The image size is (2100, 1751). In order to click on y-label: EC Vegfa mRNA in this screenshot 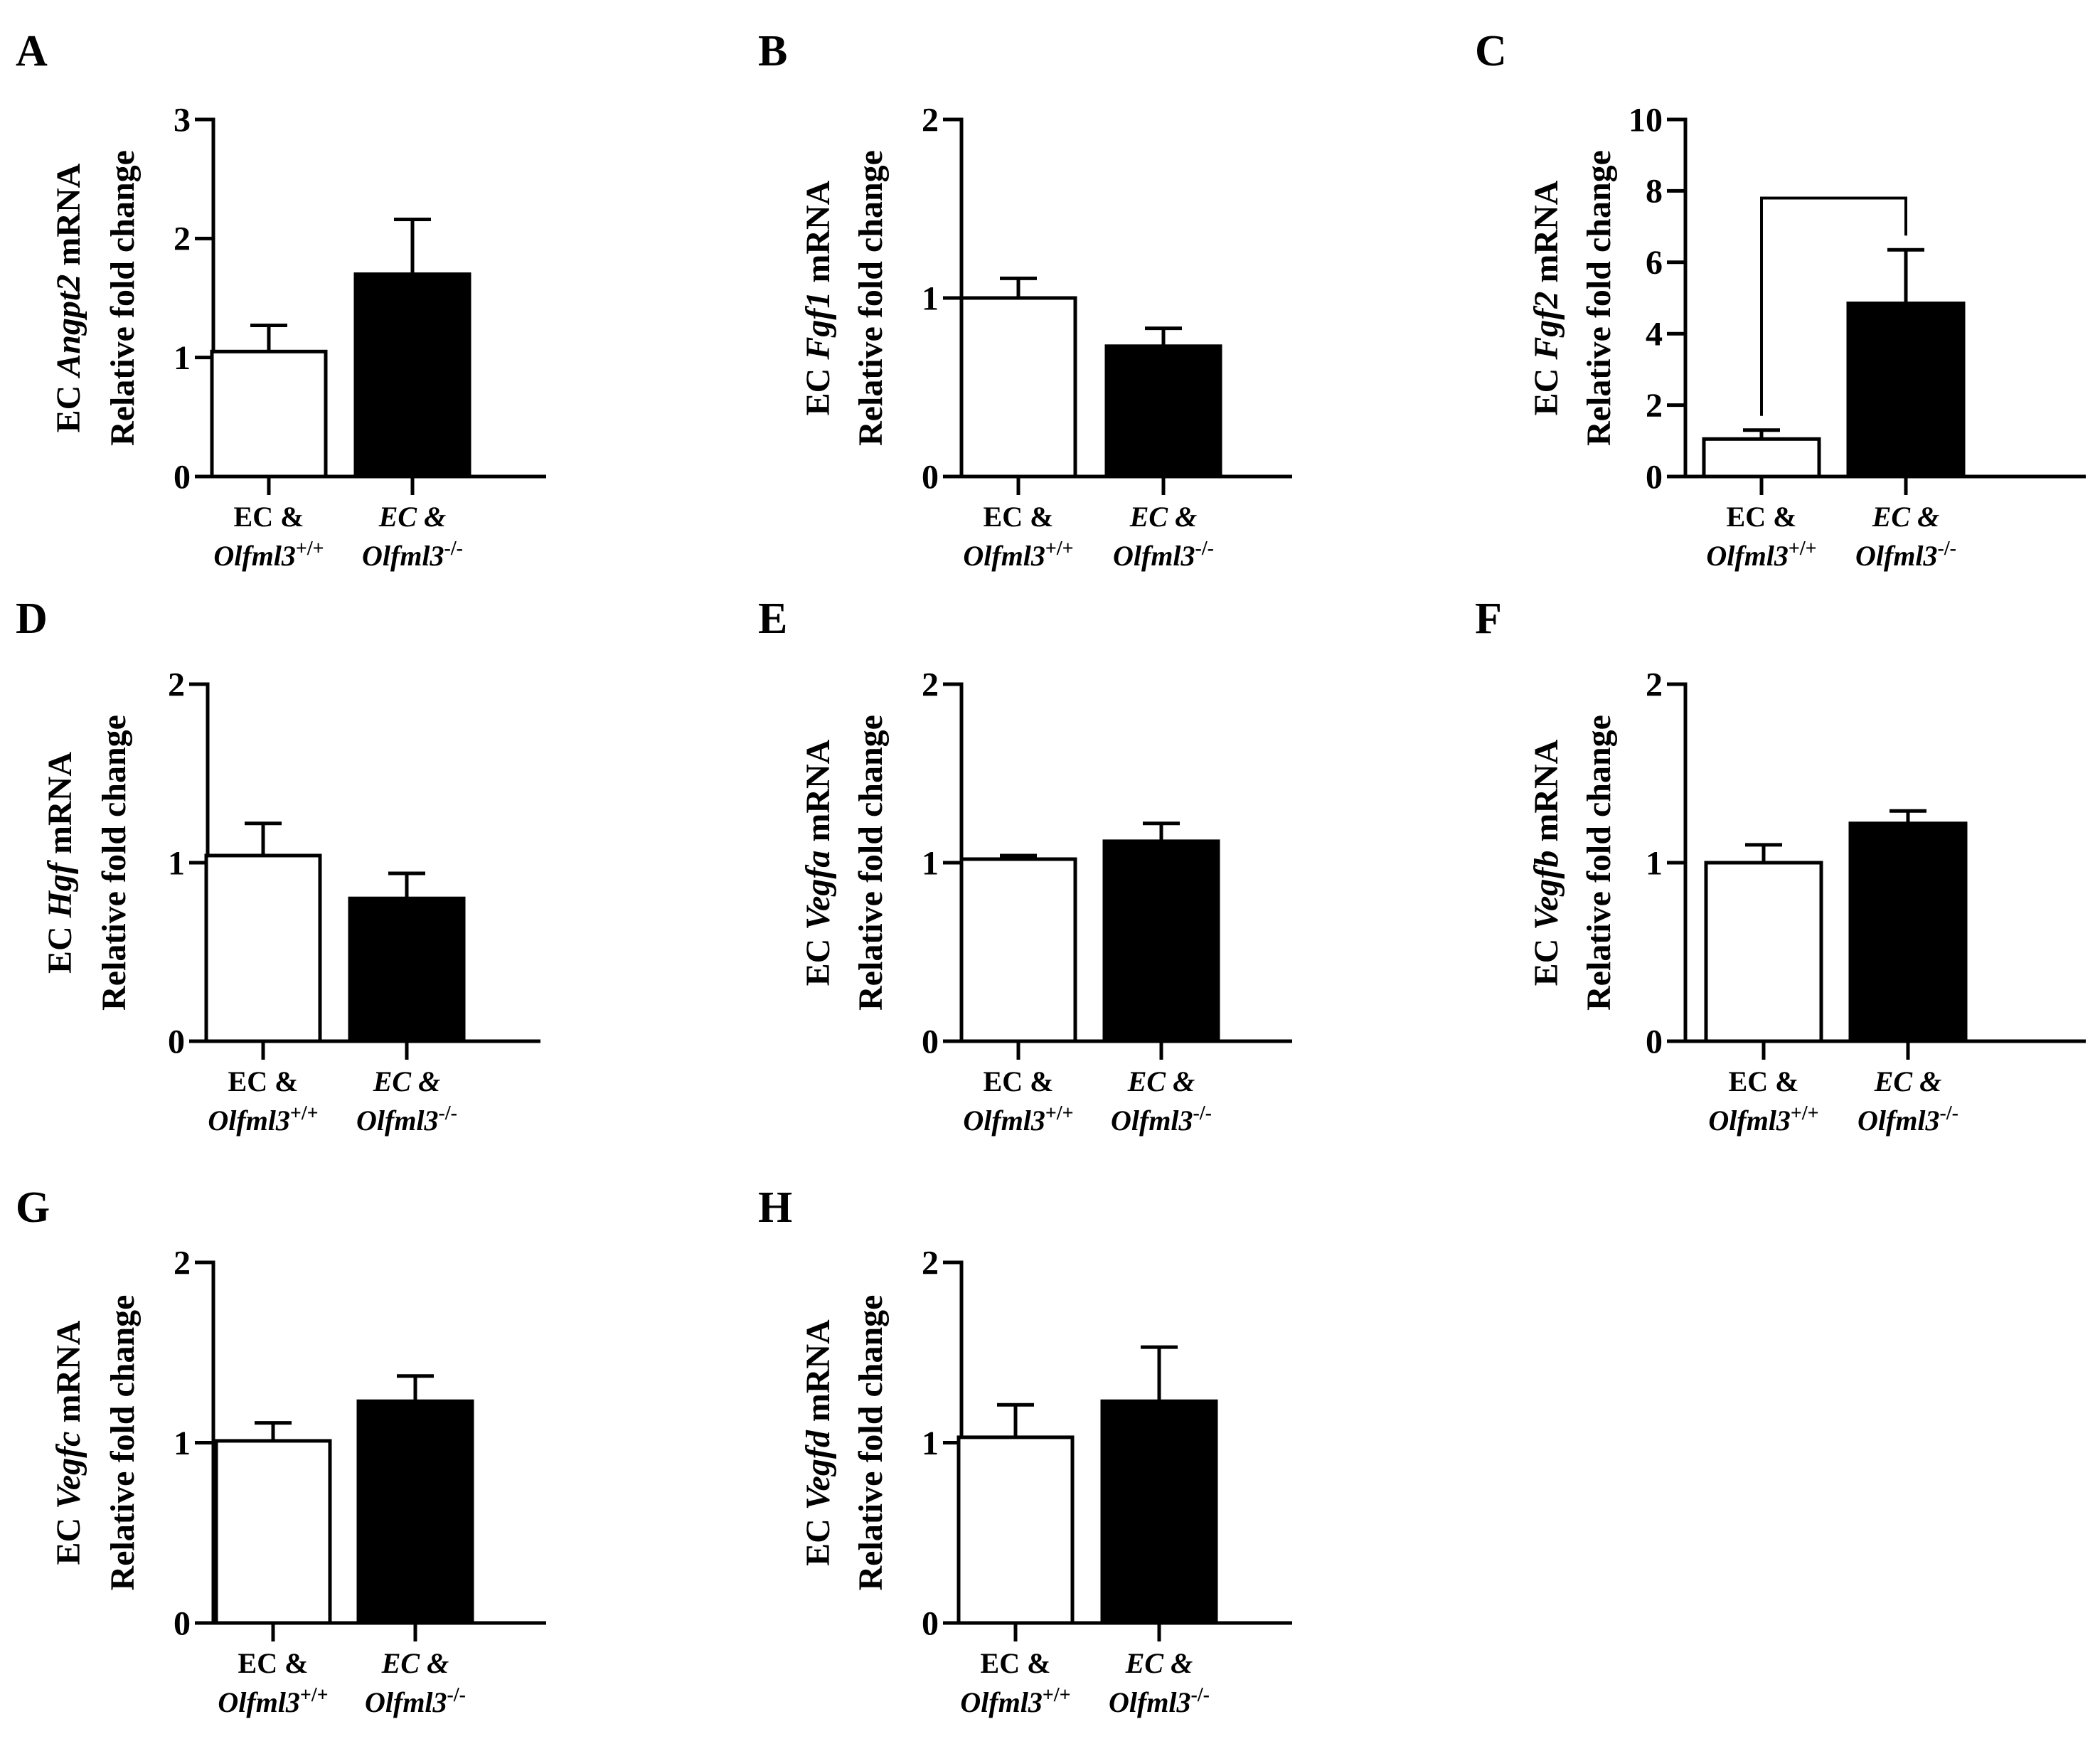, I will do `click(818, 862)`.